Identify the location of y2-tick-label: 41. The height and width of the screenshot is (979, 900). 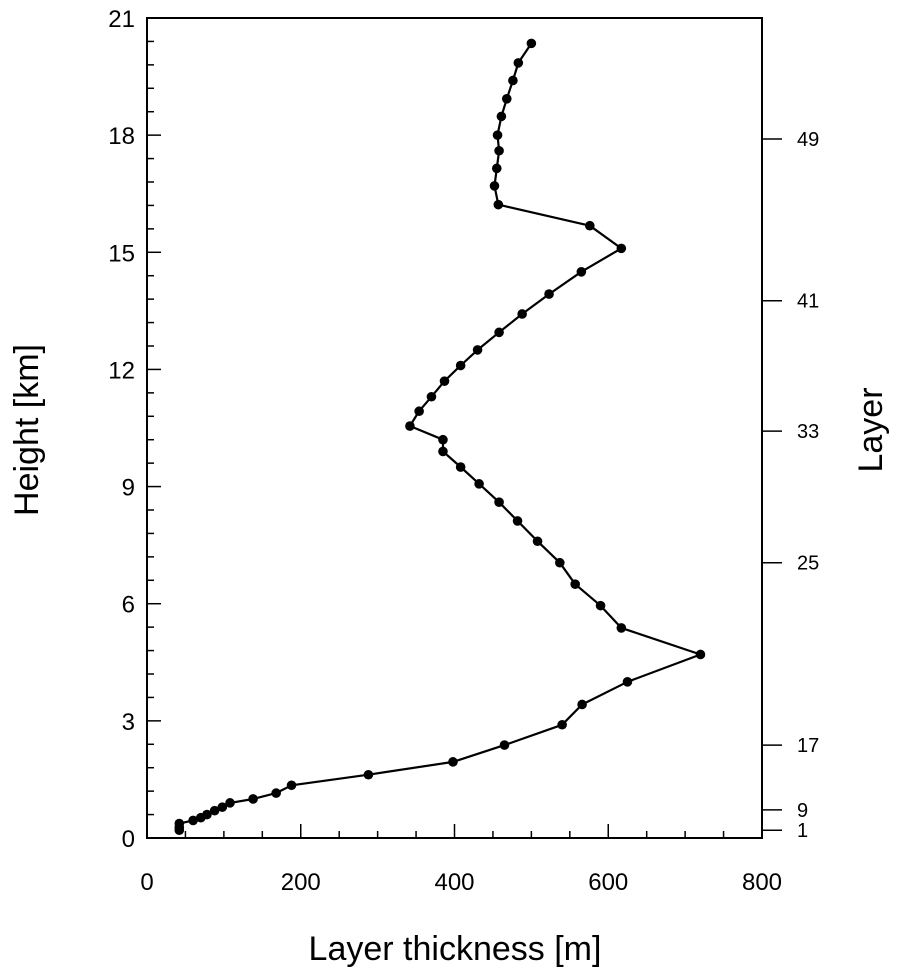
(808, 302).